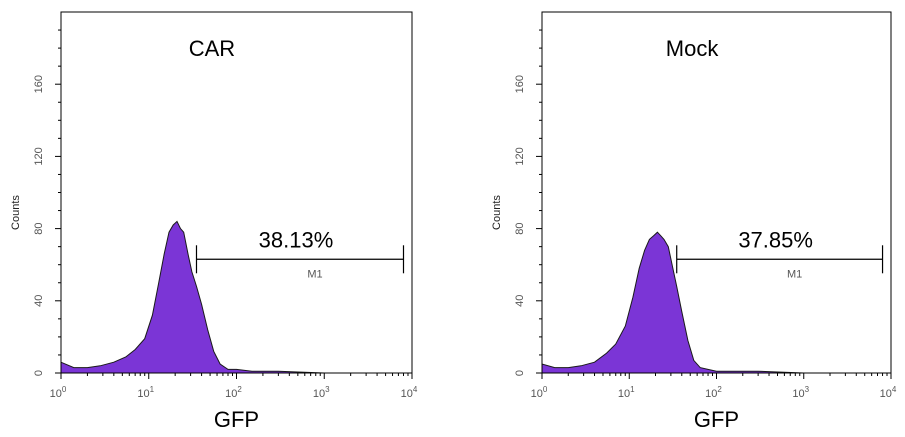 The image size is (905, 437). I want to click on gate-percent: 37.85%, so click(775, 239).